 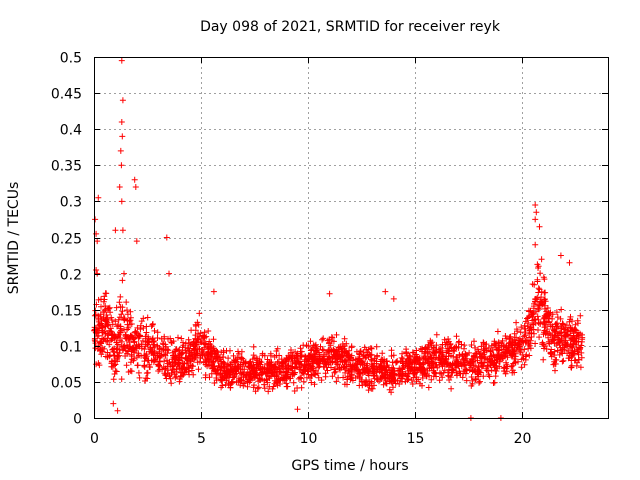 What do you see at coordinates (416, 439) in the screenshot?
I see `x-tick-label: 15` at bounding box center [416, 439].